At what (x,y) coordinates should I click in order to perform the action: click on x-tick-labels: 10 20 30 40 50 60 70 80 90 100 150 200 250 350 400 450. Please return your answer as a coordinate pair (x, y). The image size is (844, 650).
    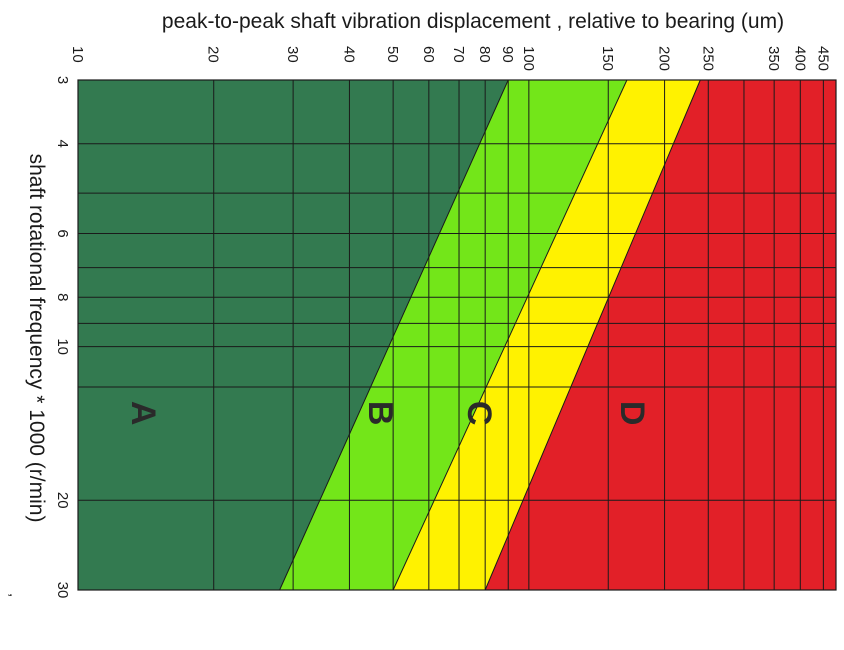
    Looking at the image, I should click on (450, 58).